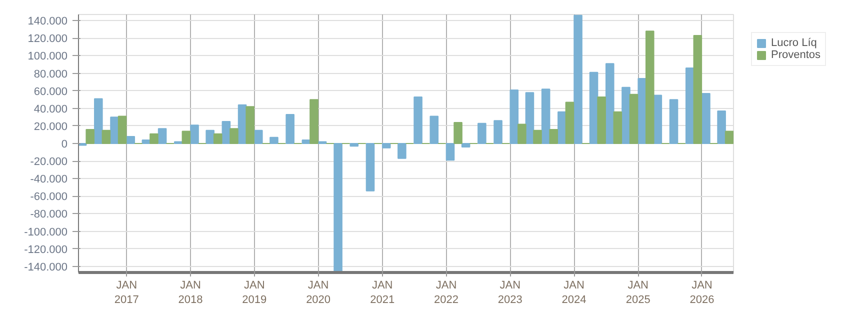 This screenshot has width=851, height=313. Describe the element at coordinates (382, 293) in the screenshot. I see `x-tick-label: JAN 2021` at that location.